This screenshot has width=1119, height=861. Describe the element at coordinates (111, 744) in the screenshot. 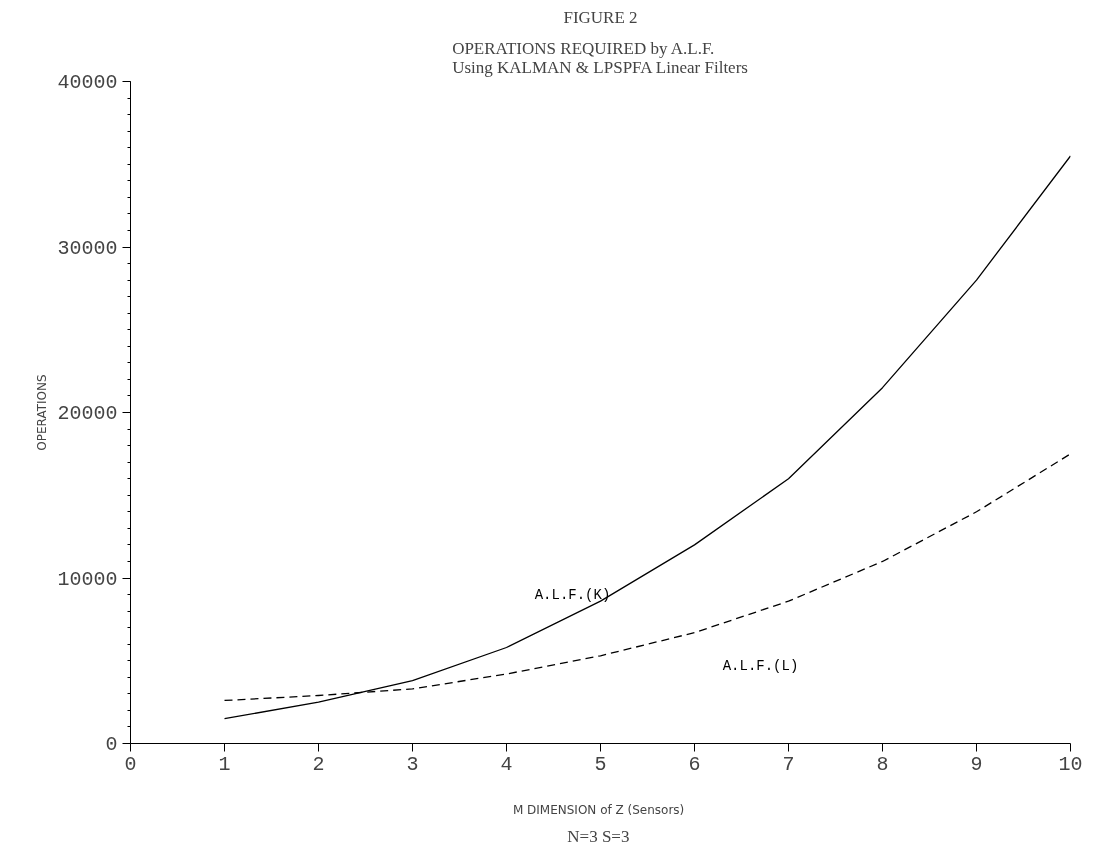

I see `y-tick-label: 0` at that location.